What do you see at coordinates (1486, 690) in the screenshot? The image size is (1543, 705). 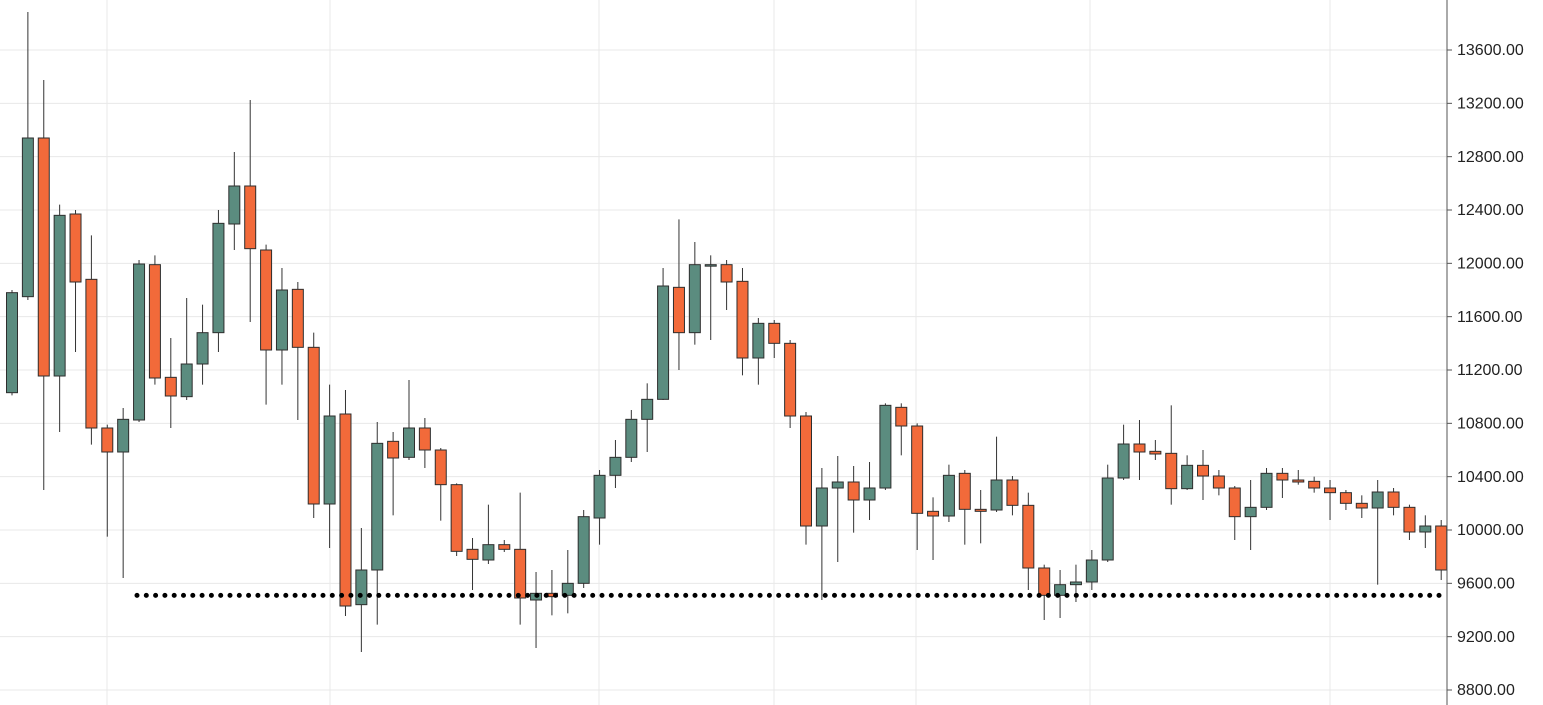 I see `y-tick-label: 8800.00` at bounding box center [1486, 690].